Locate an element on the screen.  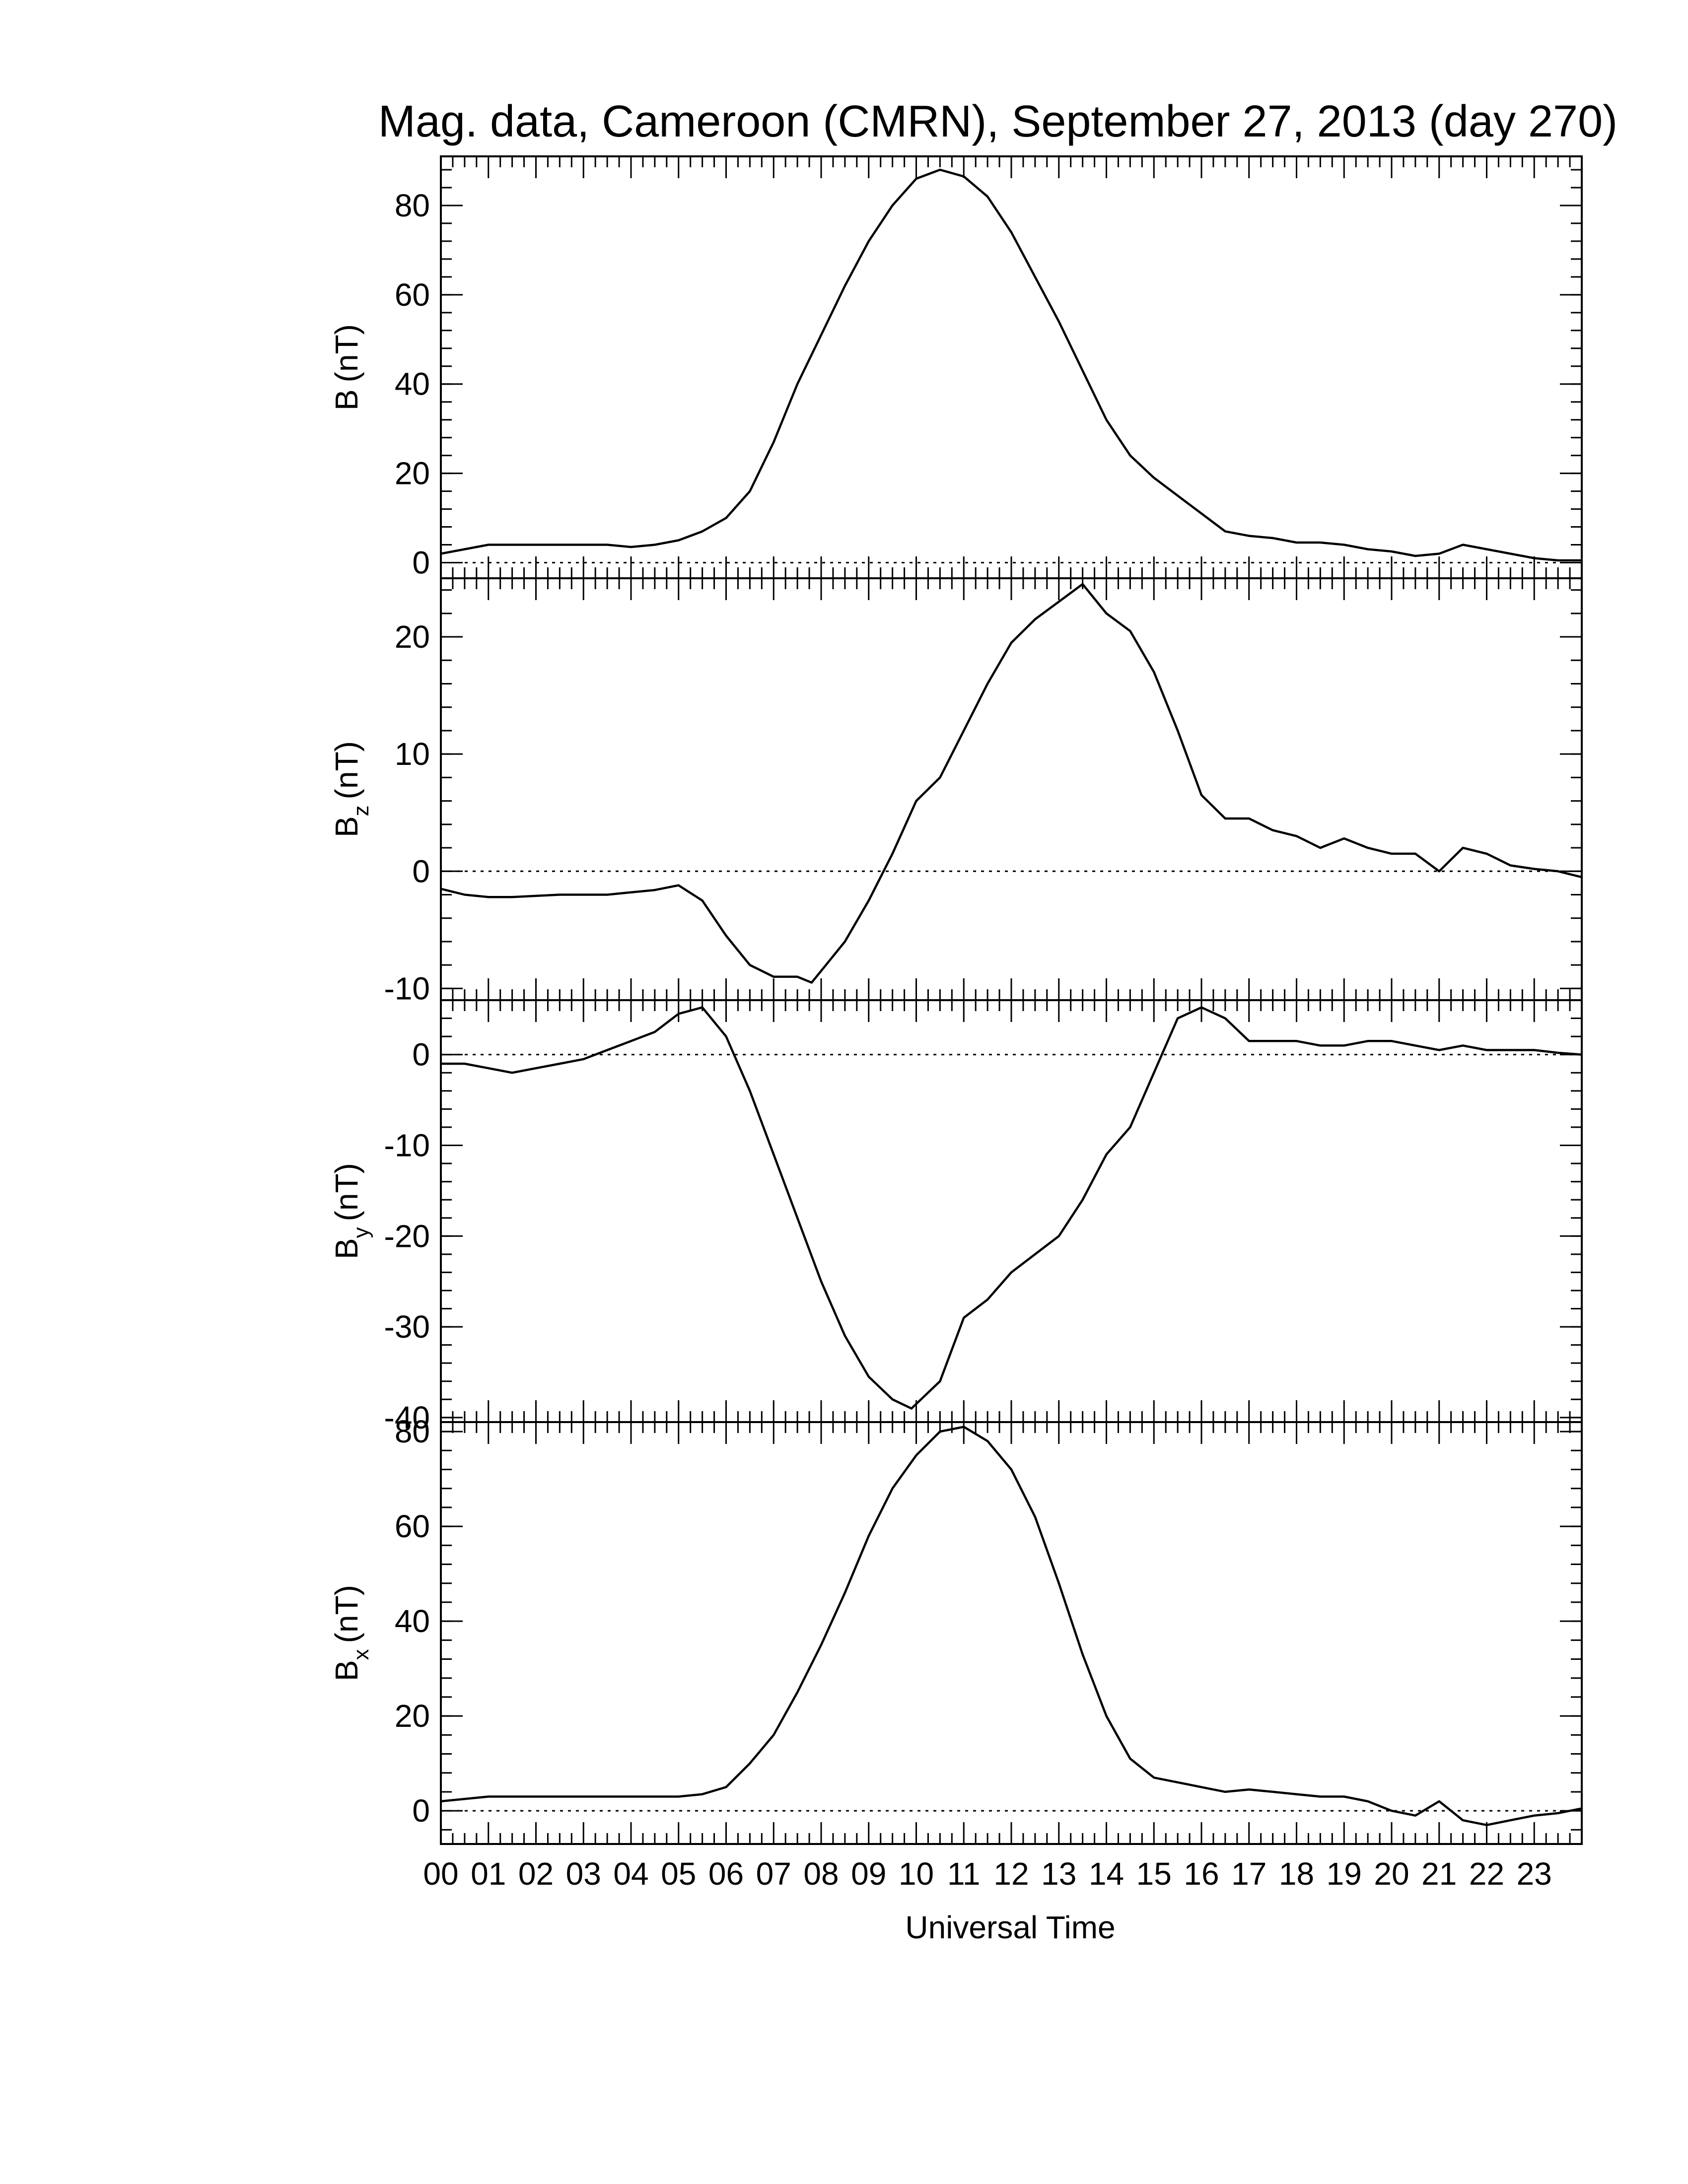
x-axis-label: Universal Time is located at coordinates (1010, 1927).